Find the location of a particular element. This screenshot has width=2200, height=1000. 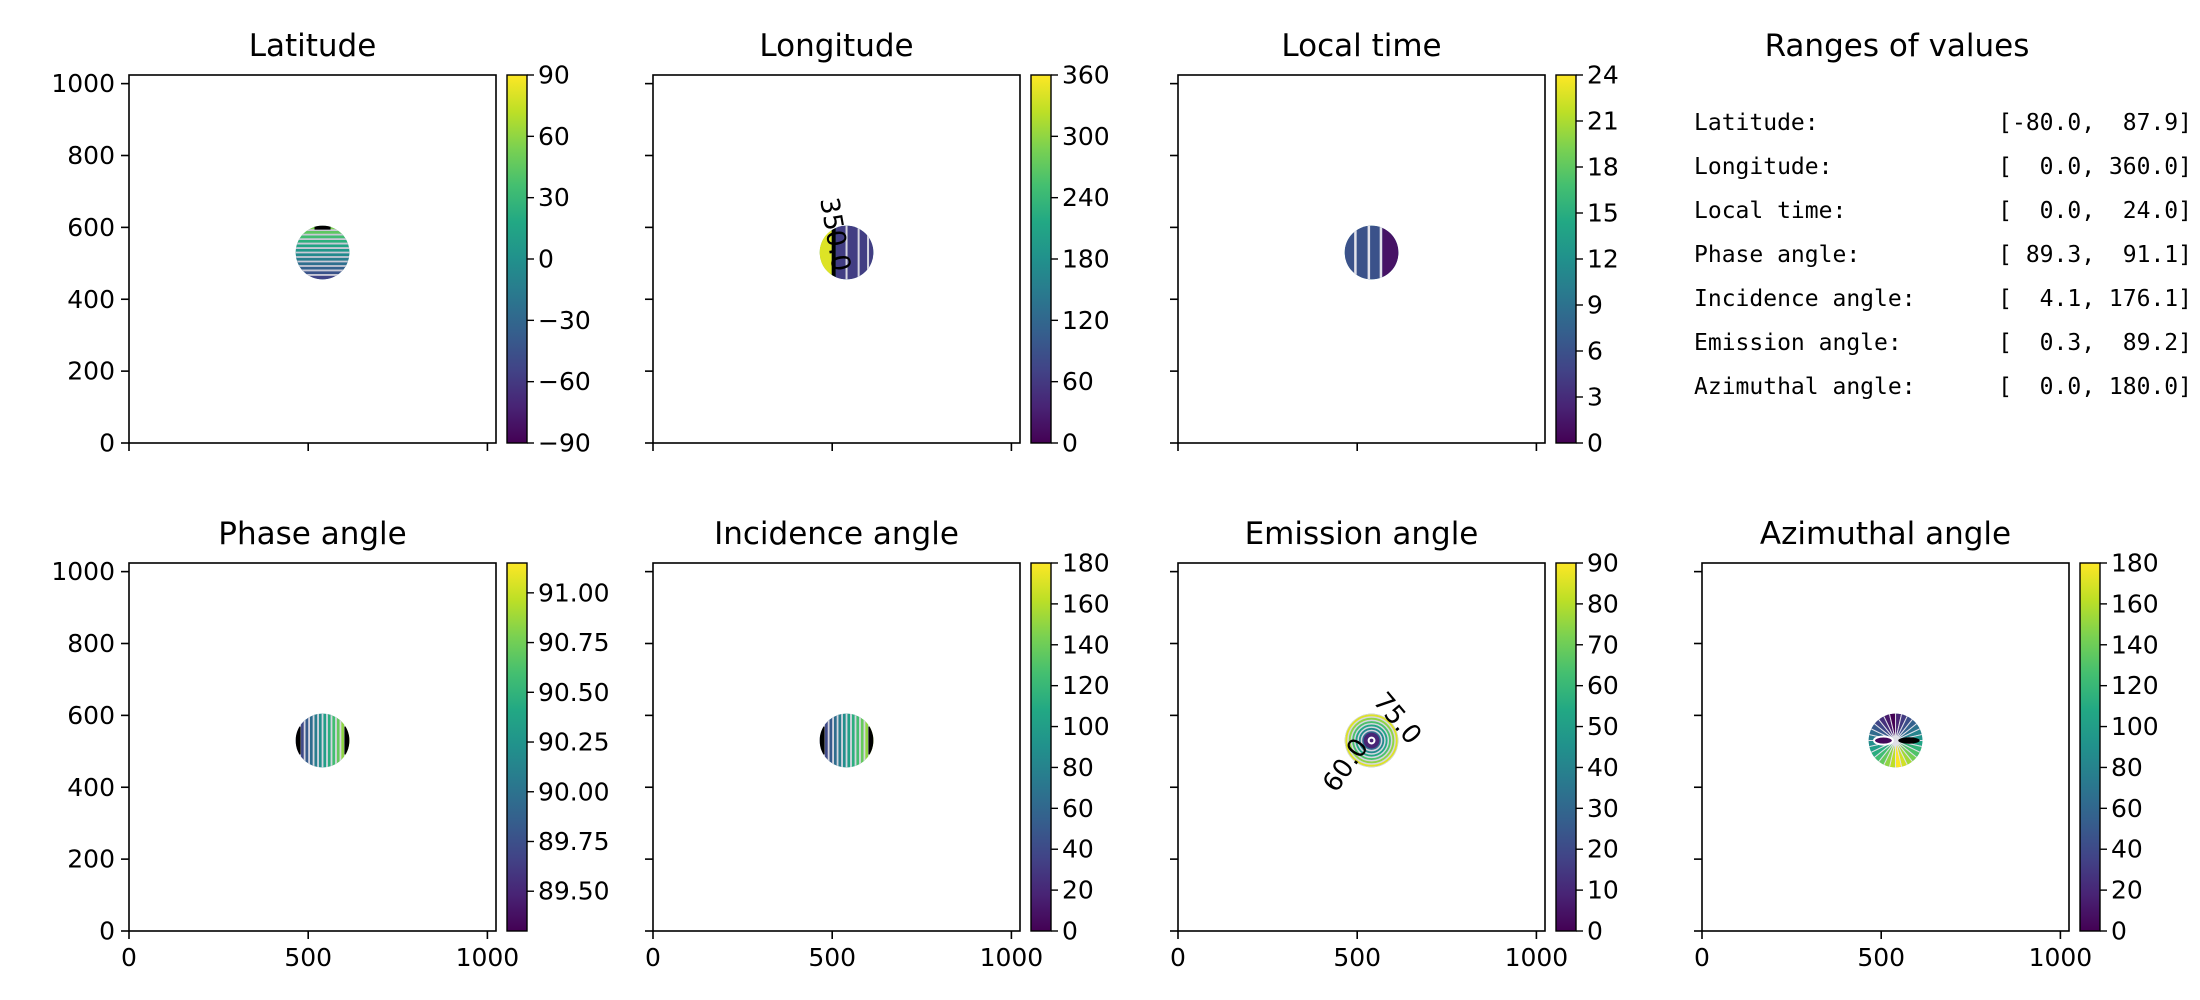

phase-angle-xtick-label: 1000 is located at coordinates (488, 957).